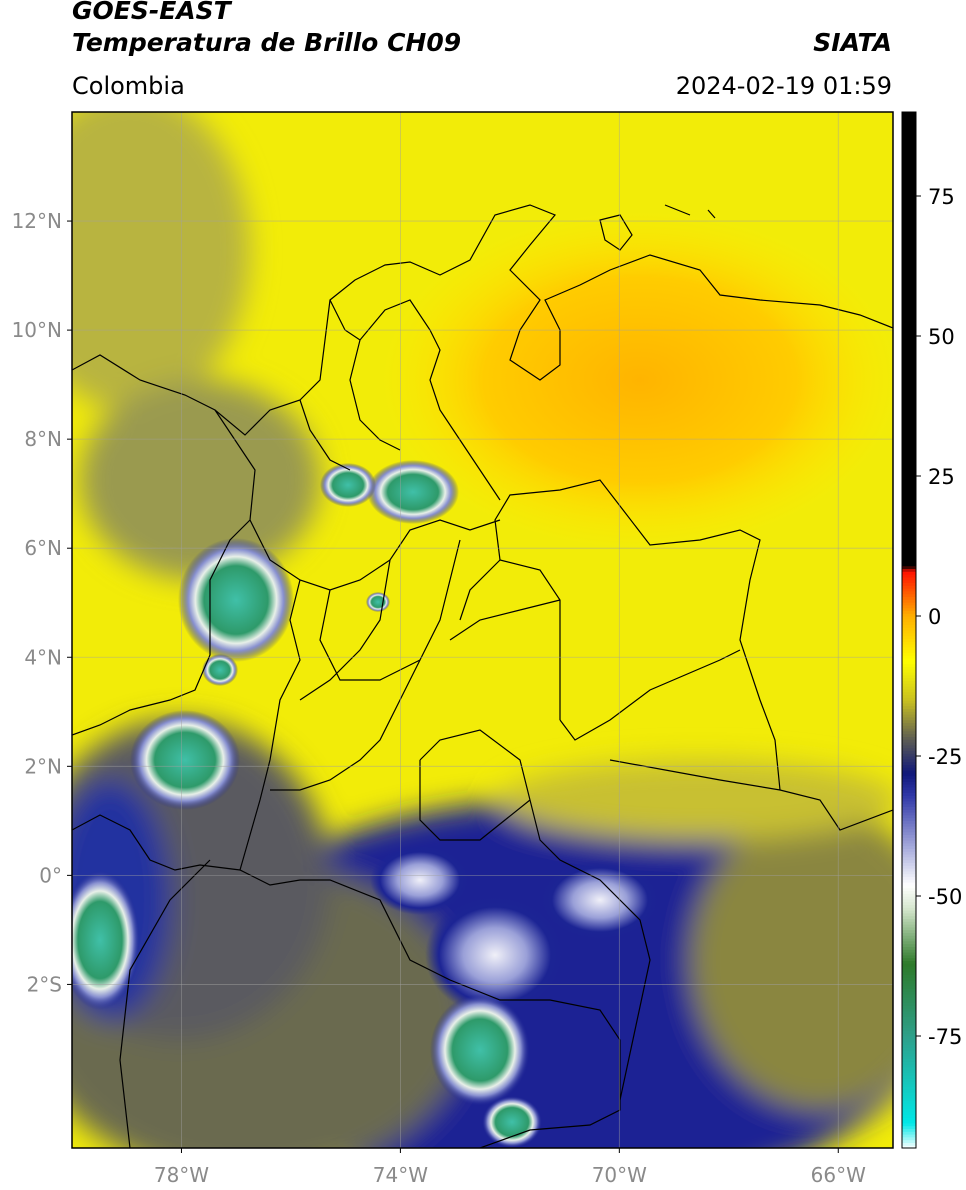 This screenshot has width=966, height=1190. What do you see at coordinates (783, 86) in the screenshot?
I see `datetime-label: 2024-02-19 01:59` at bounding box center [783, 86].